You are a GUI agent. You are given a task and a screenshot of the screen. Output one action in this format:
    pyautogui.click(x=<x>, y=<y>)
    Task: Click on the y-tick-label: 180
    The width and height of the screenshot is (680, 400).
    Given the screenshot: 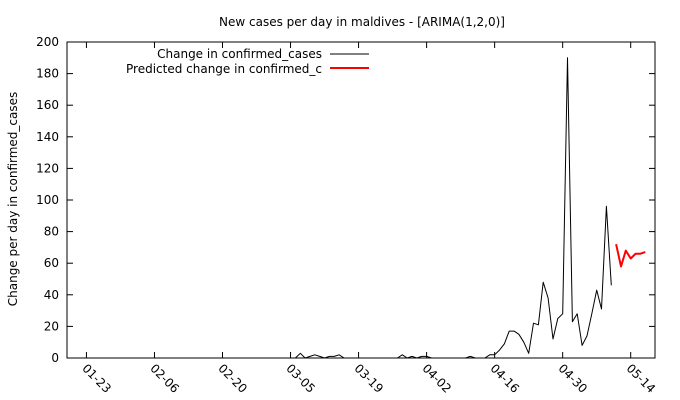 What is the action you would take?
    pyautogui.click(x=47, y=74)
    